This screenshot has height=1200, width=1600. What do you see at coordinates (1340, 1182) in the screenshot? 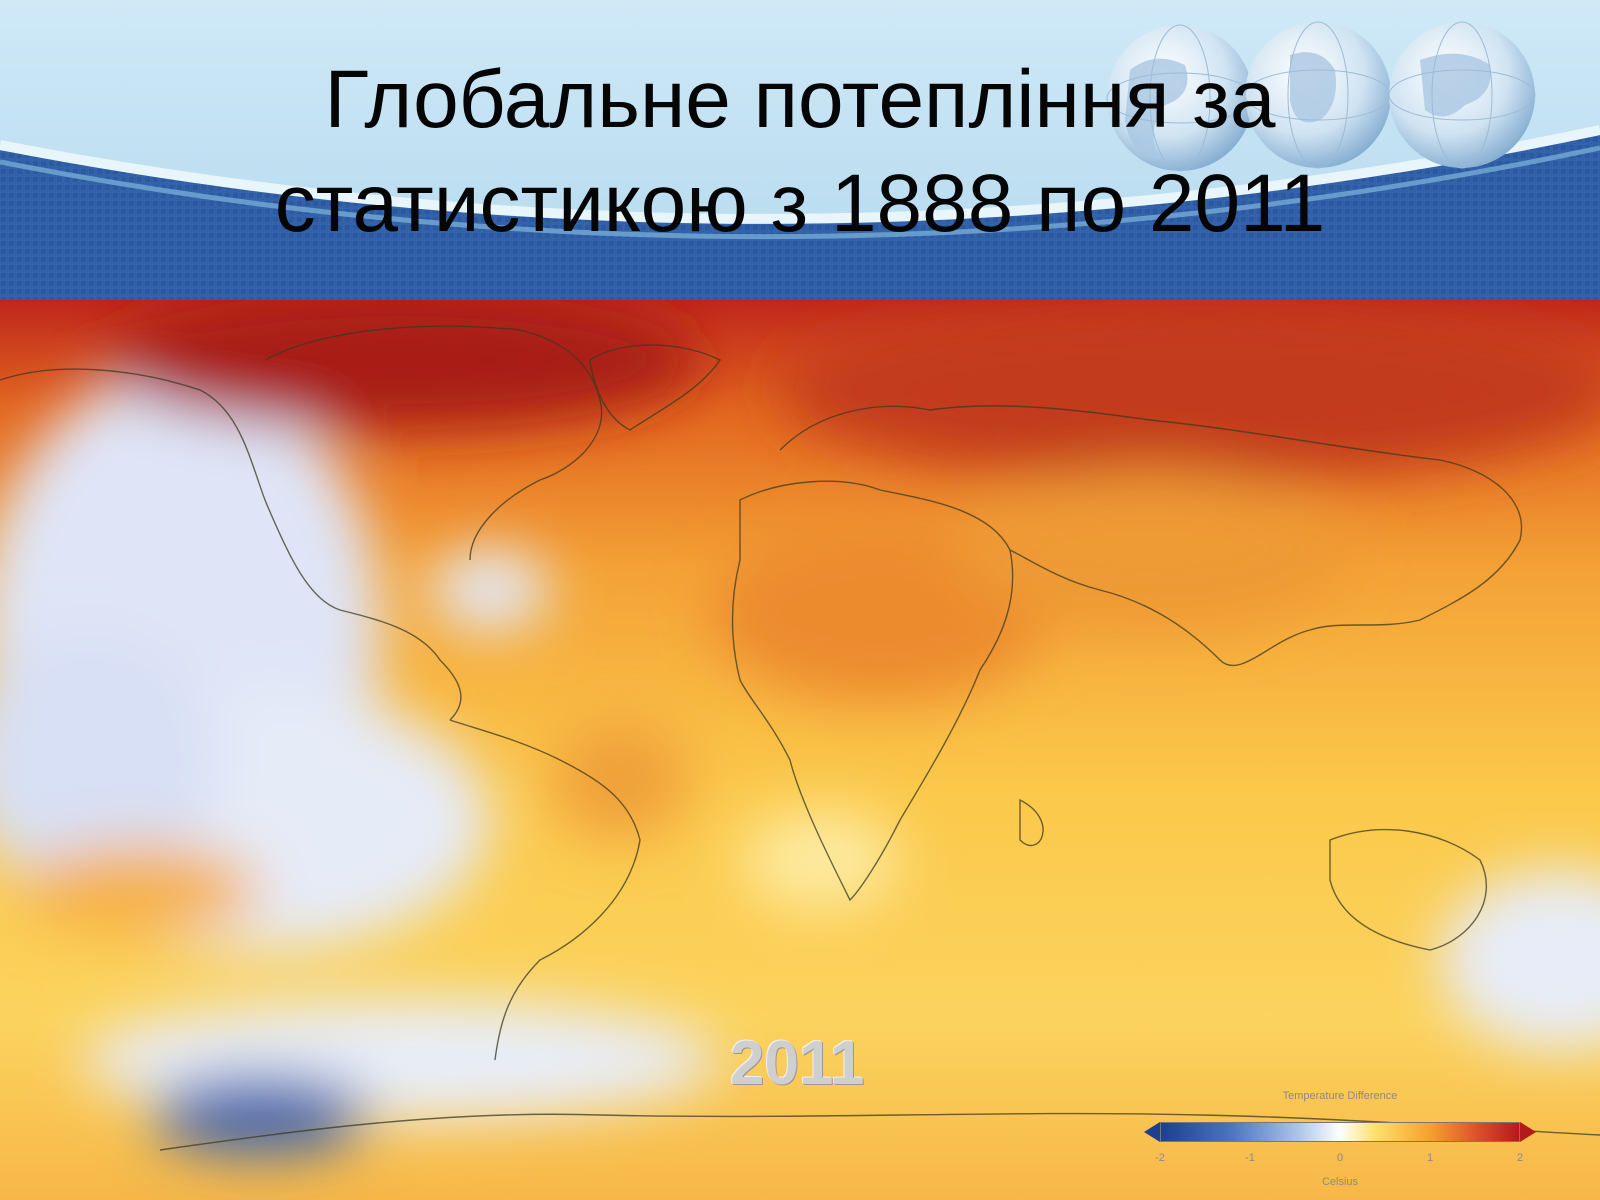
I see `legend-unit: Celsius` at bounding box center [1340, 1182].